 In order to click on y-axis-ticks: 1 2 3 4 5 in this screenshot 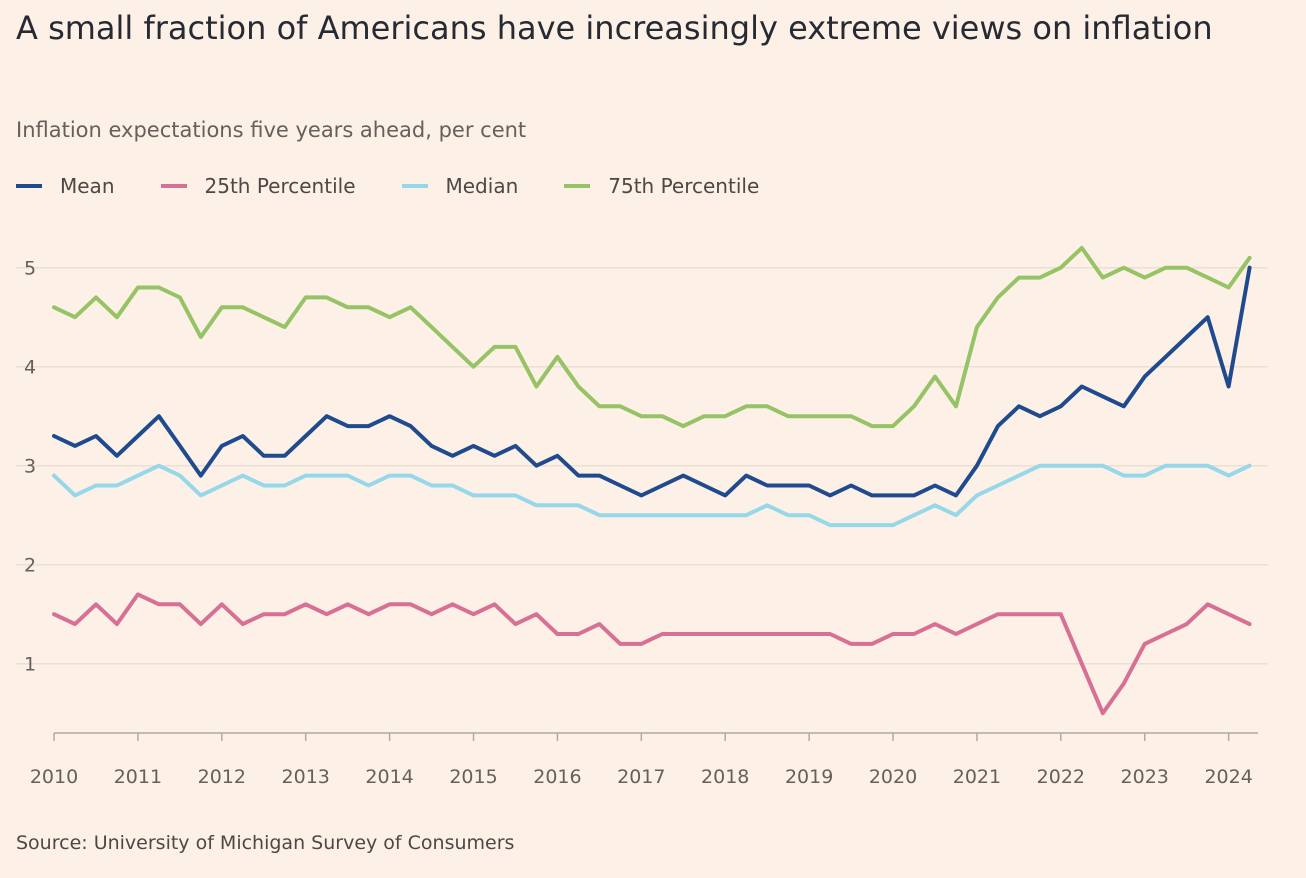, I will do `click(30, 467)`.